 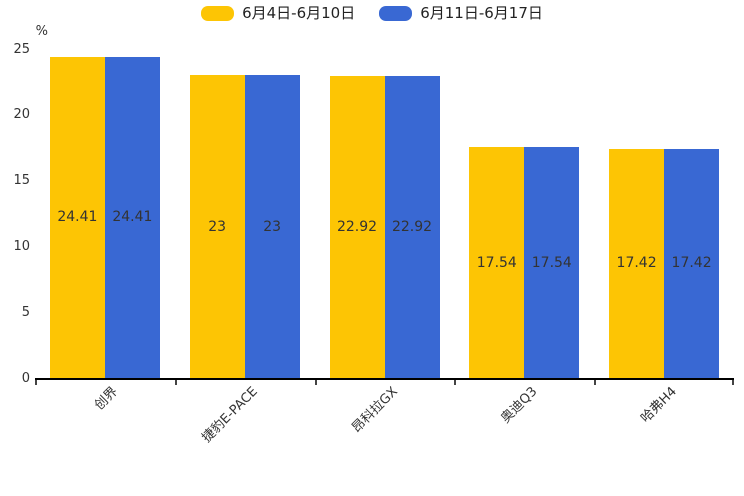 I want to click on legend-swatch-yellow, so click(x=218, y=13).